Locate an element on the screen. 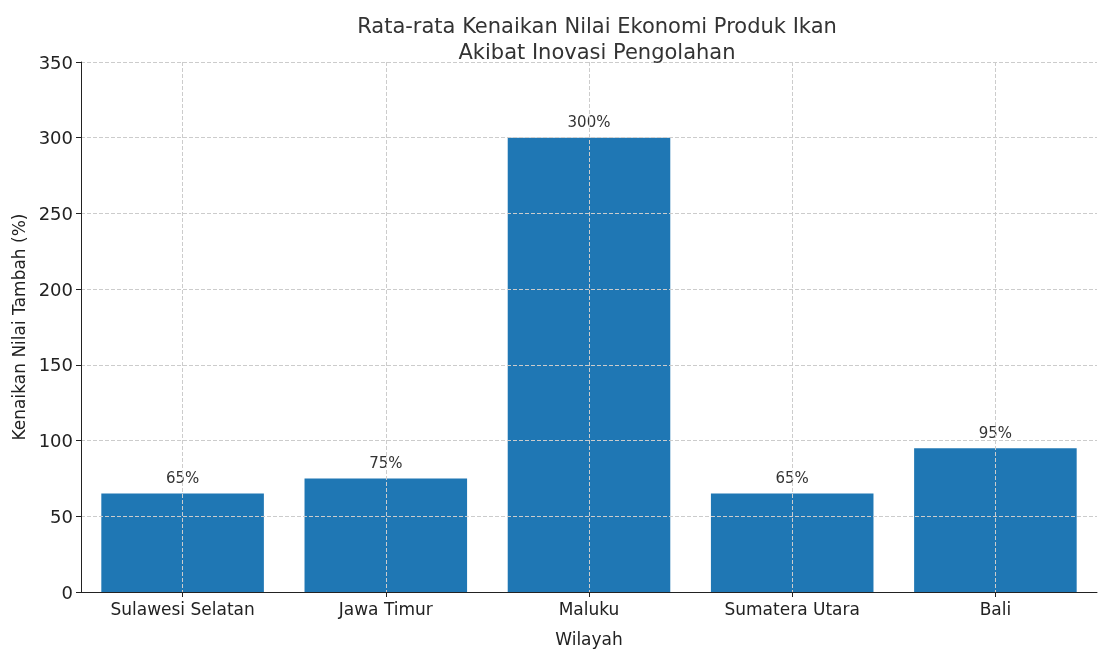 The height and width of the screenshot is (652, 1098). y-tick-label: 350 is located at coordinates (55, 62).